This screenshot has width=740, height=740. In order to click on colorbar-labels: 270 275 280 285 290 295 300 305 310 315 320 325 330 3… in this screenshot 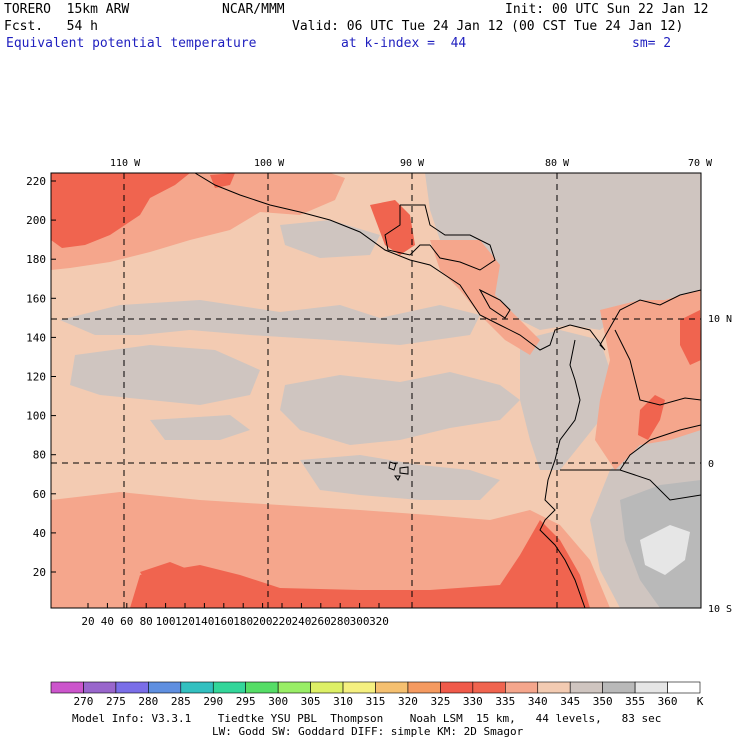, I will do `click(376, 701)`.